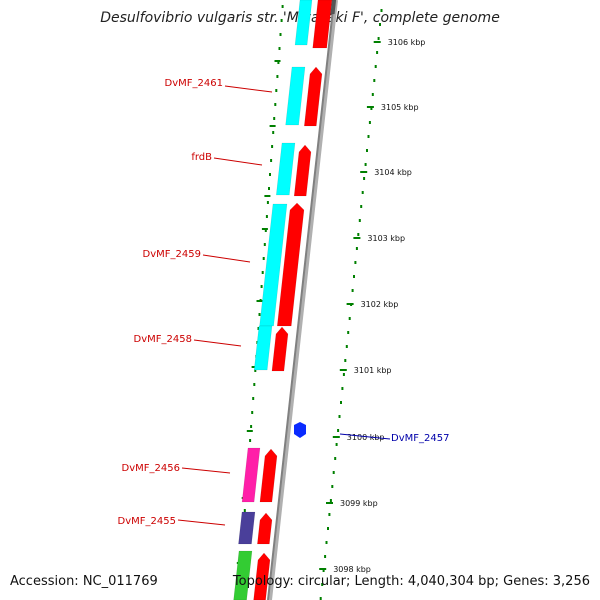 The image size is (600, 600). Describe the element at coordinates (322, 24) in the screenshot. I see `cds-red-top` at that location.